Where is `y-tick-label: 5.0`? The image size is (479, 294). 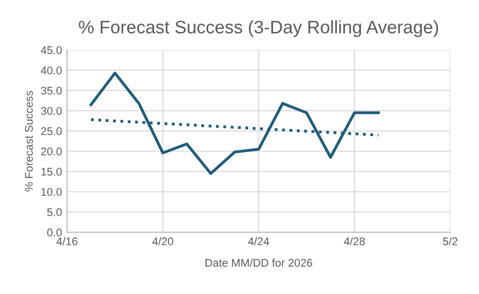 y-tick-label: 5.0 is located at coordinates (54, 212).